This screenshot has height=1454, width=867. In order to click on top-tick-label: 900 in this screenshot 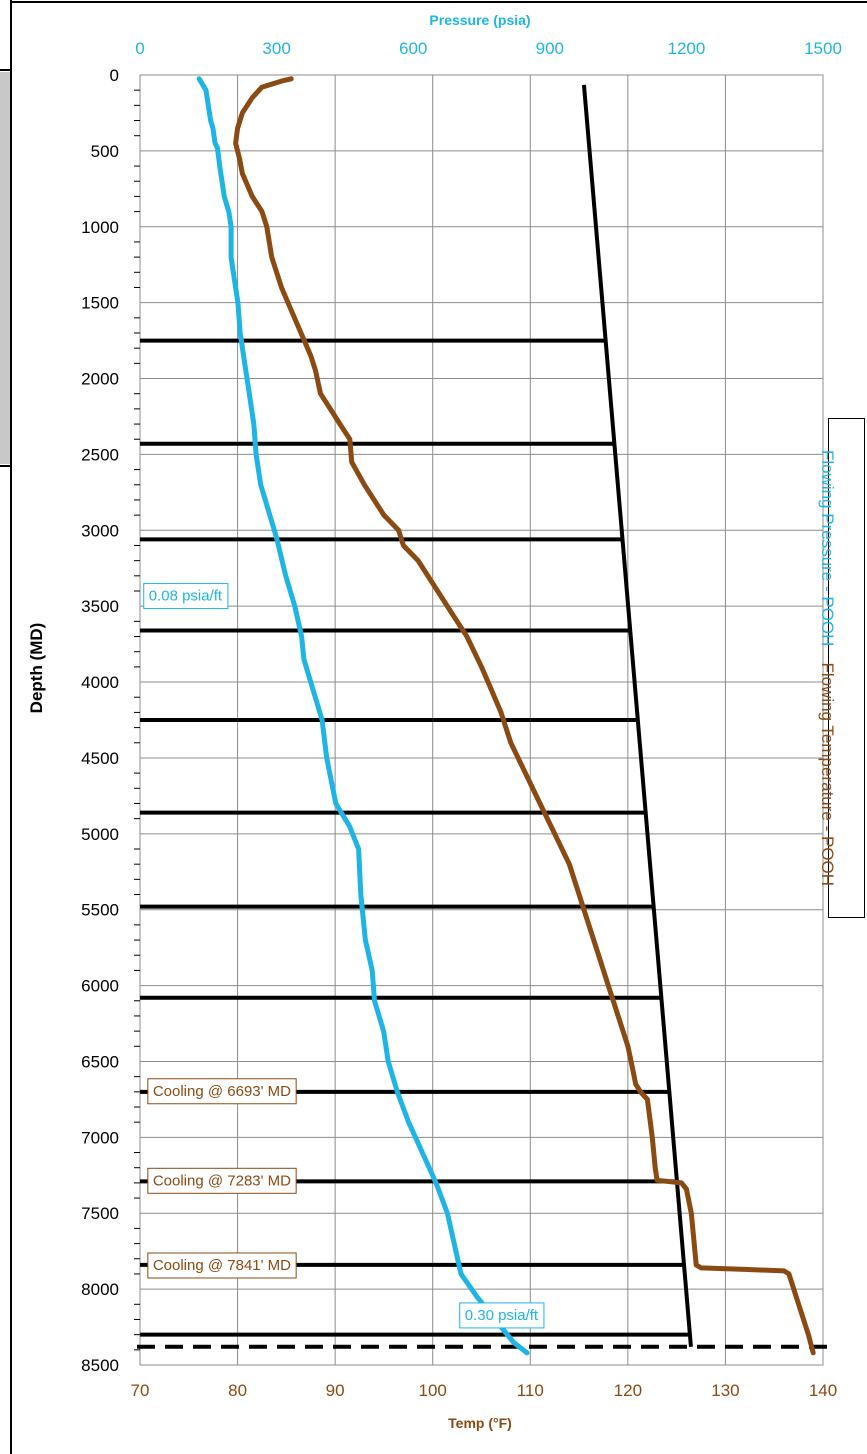, I will do `click(550, 48)`.